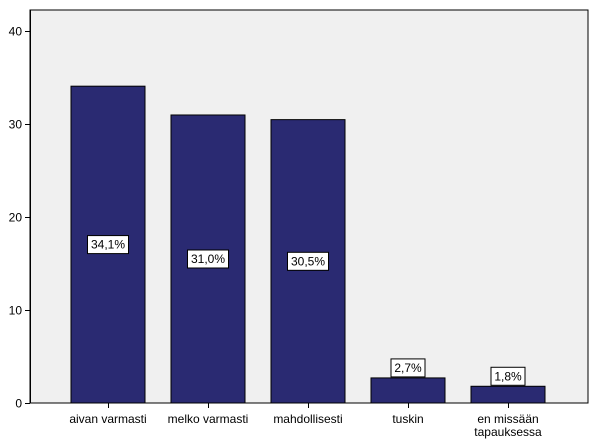 This screenshot has height=443, width=594. I want to click on data-label: 34,1%, so click(108, 245).